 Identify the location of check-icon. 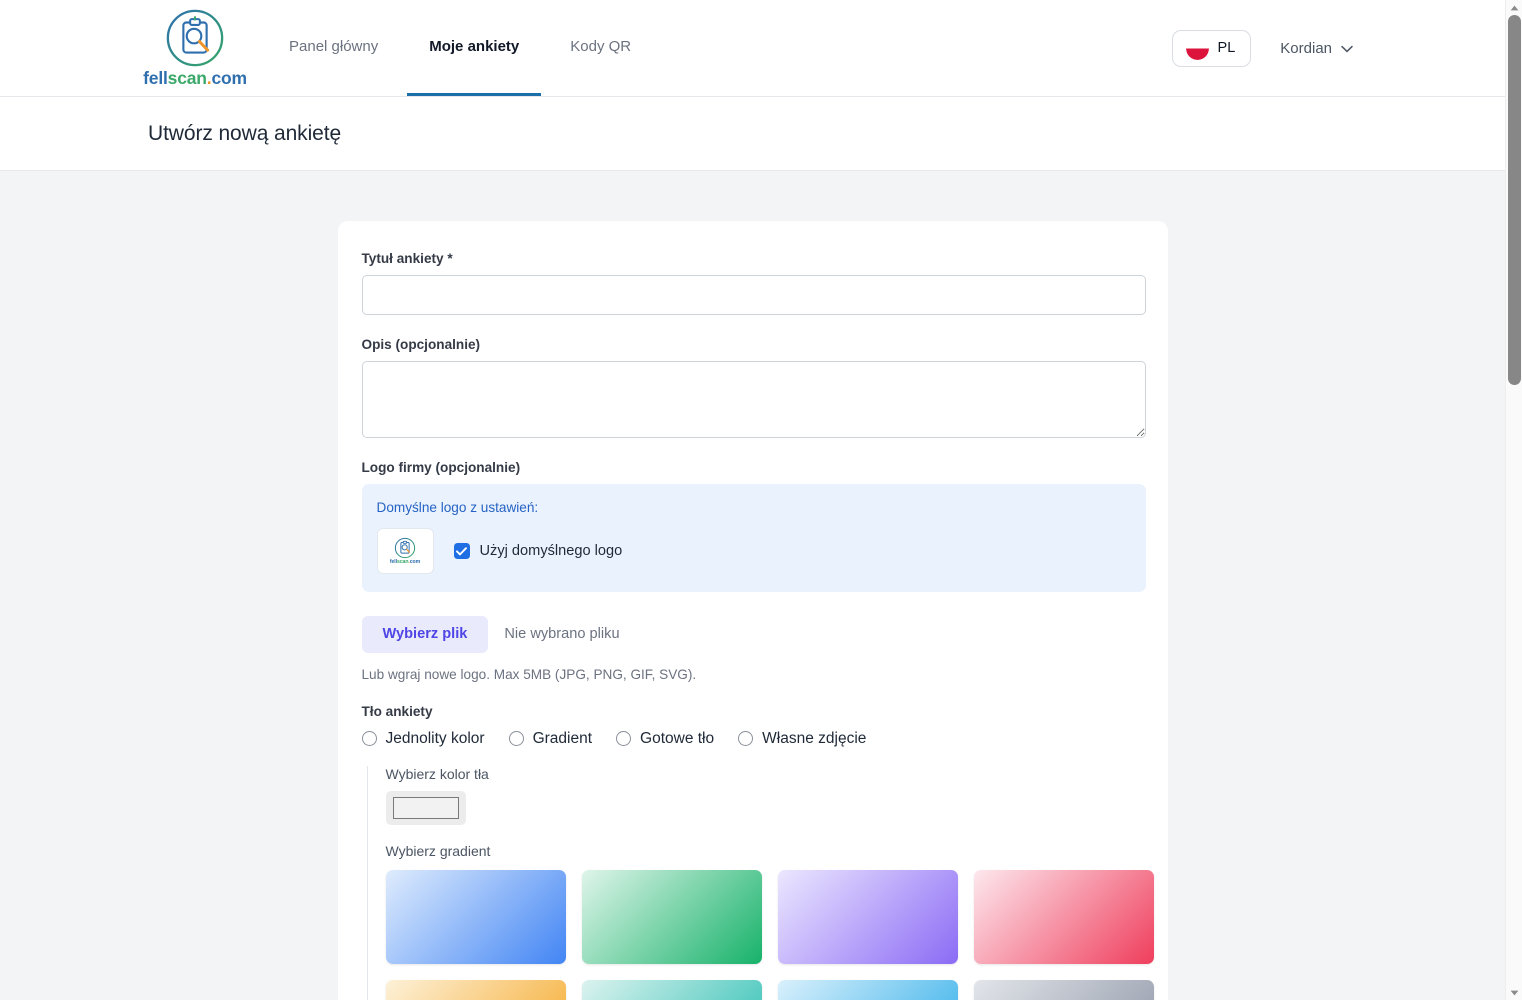
(461, 550).